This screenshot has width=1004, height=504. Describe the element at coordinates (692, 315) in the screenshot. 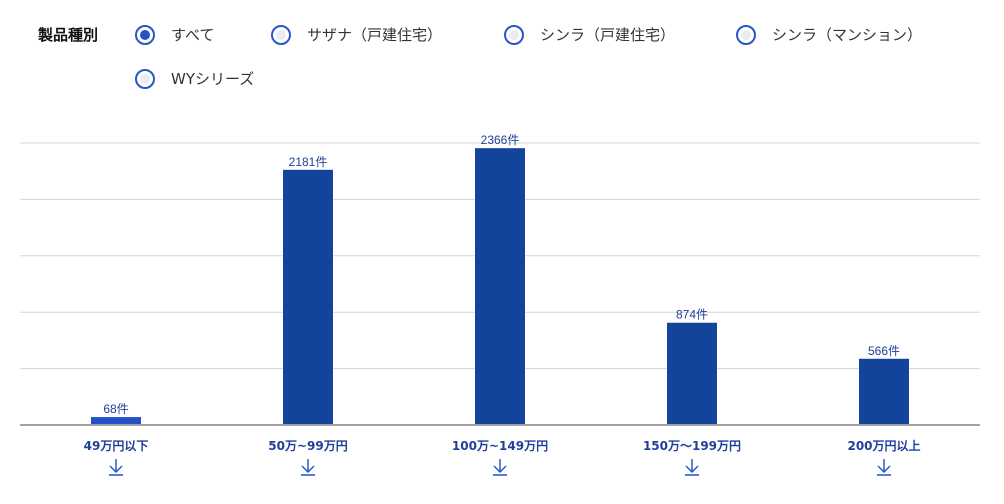

I see `data-label: 874件` at that location.